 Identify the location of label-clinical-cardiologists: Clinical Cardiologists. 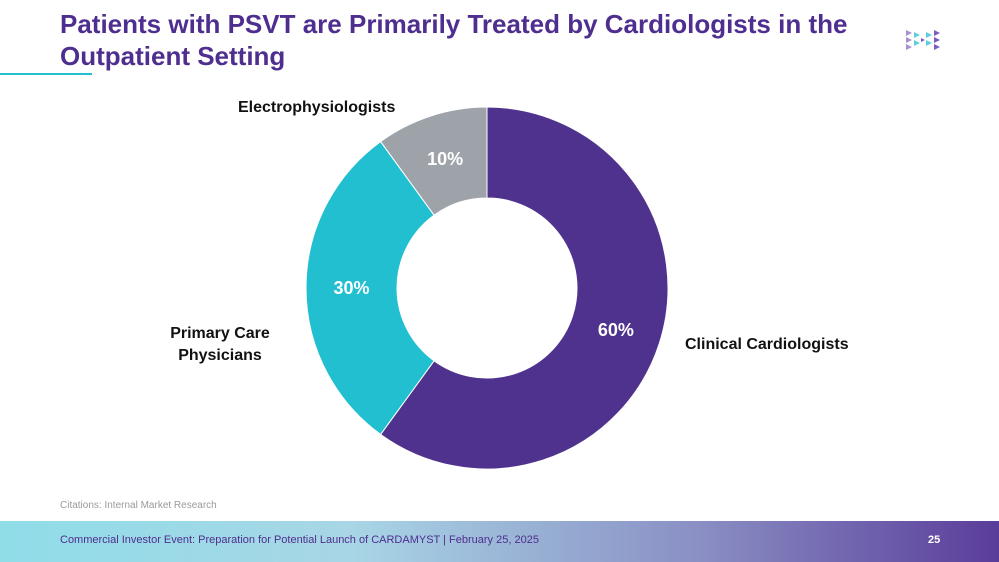
(767, 344).